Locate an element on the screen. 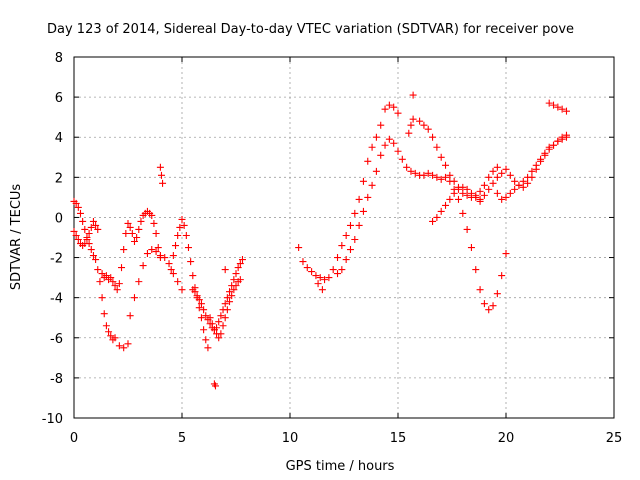 The height and width of the screenshot is (480, 640). y-tick-label: 6 is located at coordinates (59, 98).